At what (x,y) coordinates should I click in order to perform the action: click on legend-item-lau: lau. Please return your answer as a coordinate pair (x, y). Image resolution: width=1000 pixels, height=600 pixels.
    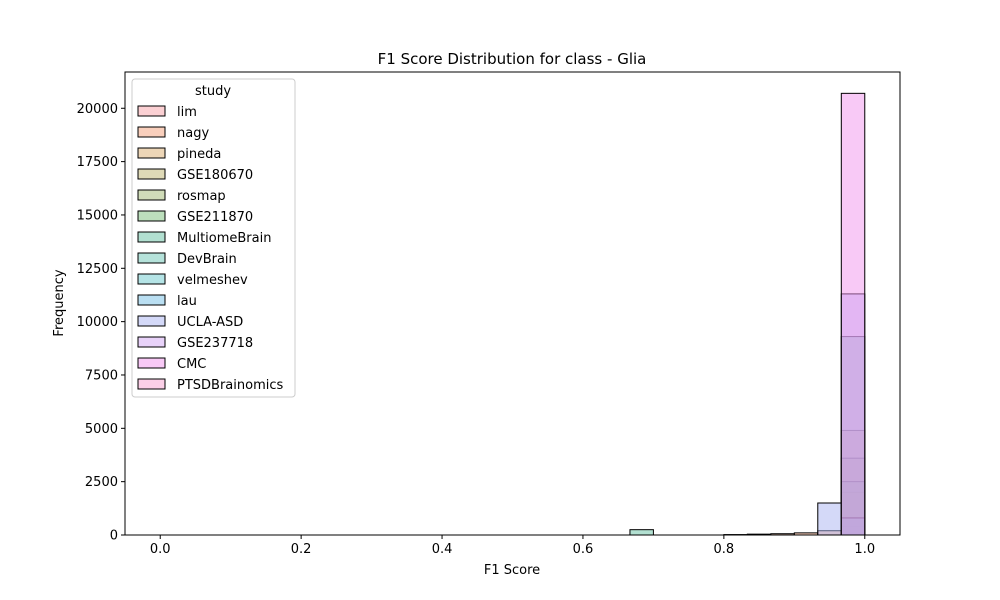
    Looking at the image, I should click on (167, 301).